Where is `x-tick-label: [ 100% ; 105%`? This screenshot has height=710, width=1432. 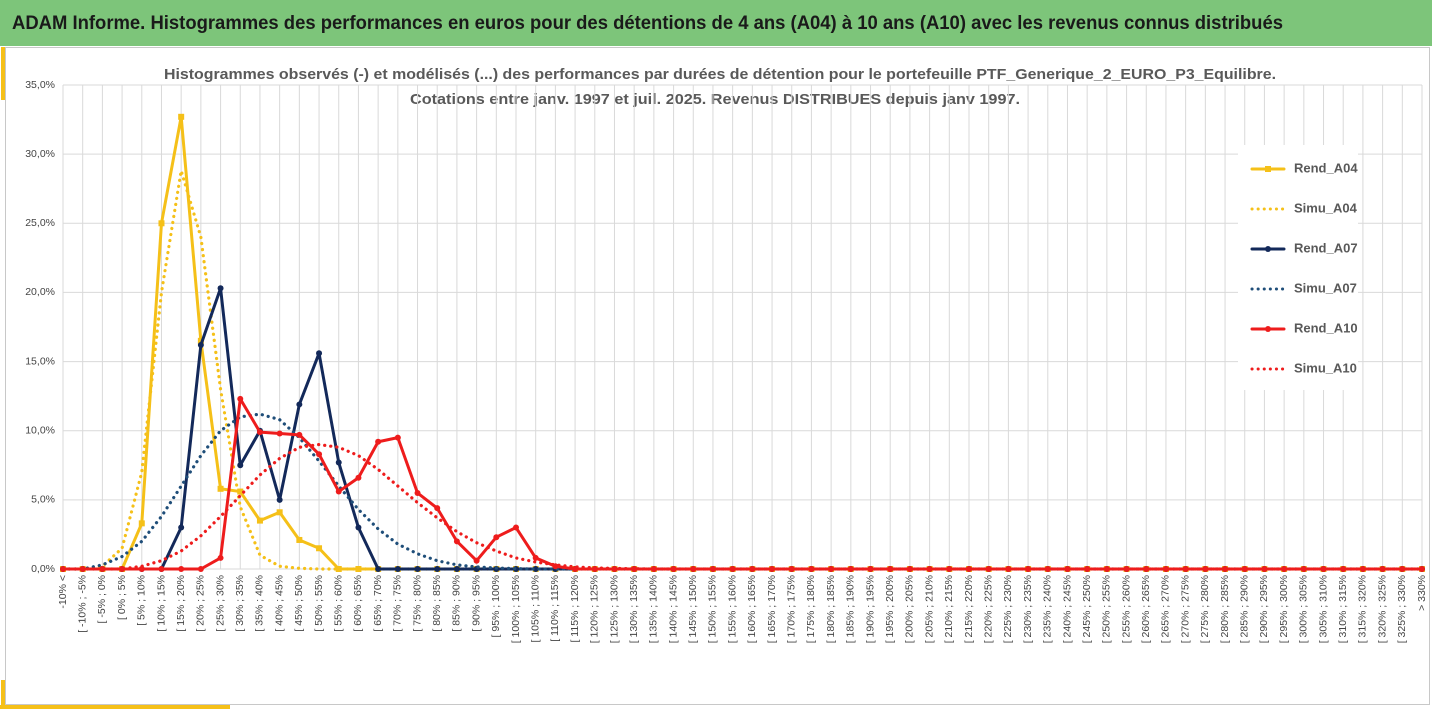
x-tick-label: [ 100% ; 105% is located at coordinates (516, 609).